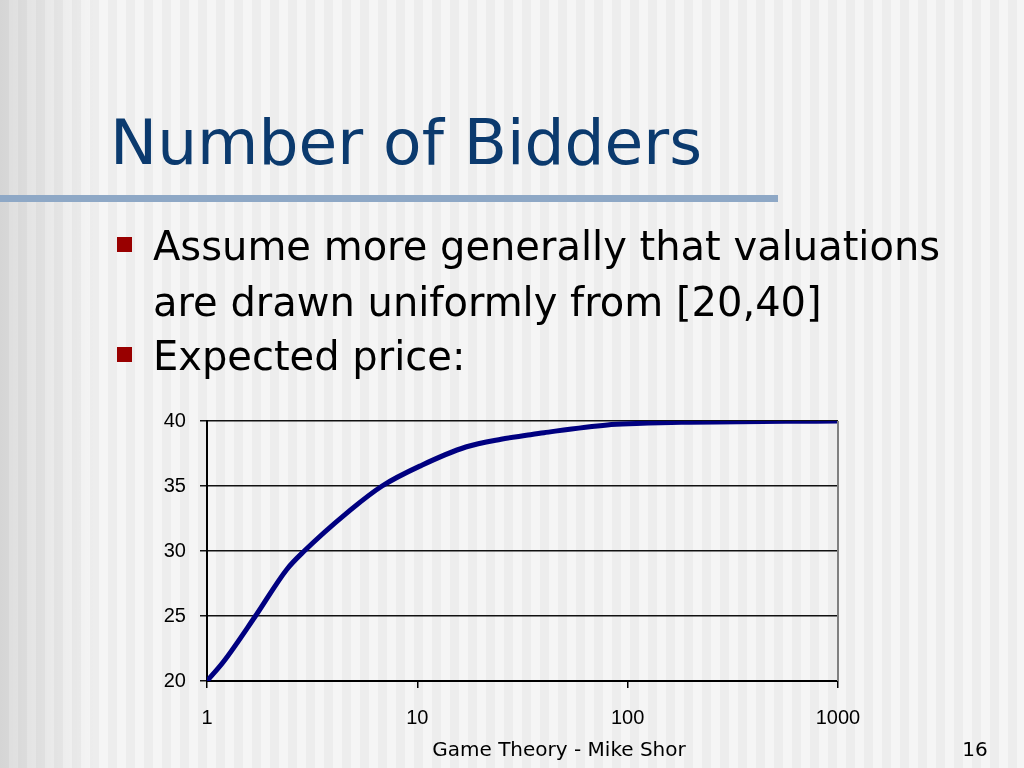 The height and width of the screenshot is (768, 1024). What do you see at coordinates (309, 356) in the screenshot?
I see `text: Expected price:` at bounding box center [309, 356].